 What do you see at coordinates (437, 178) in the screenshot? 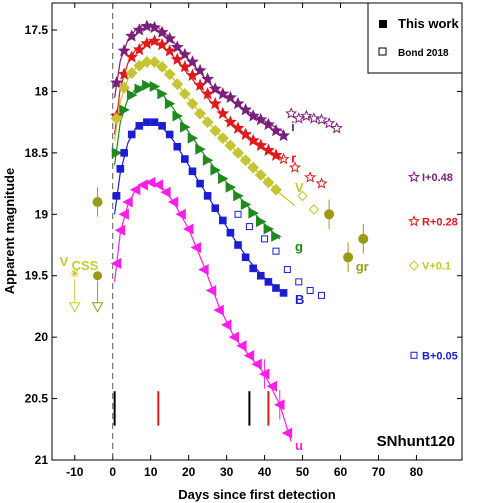
I see `offset-label: I+0.48` at bounding box center [437, 178].